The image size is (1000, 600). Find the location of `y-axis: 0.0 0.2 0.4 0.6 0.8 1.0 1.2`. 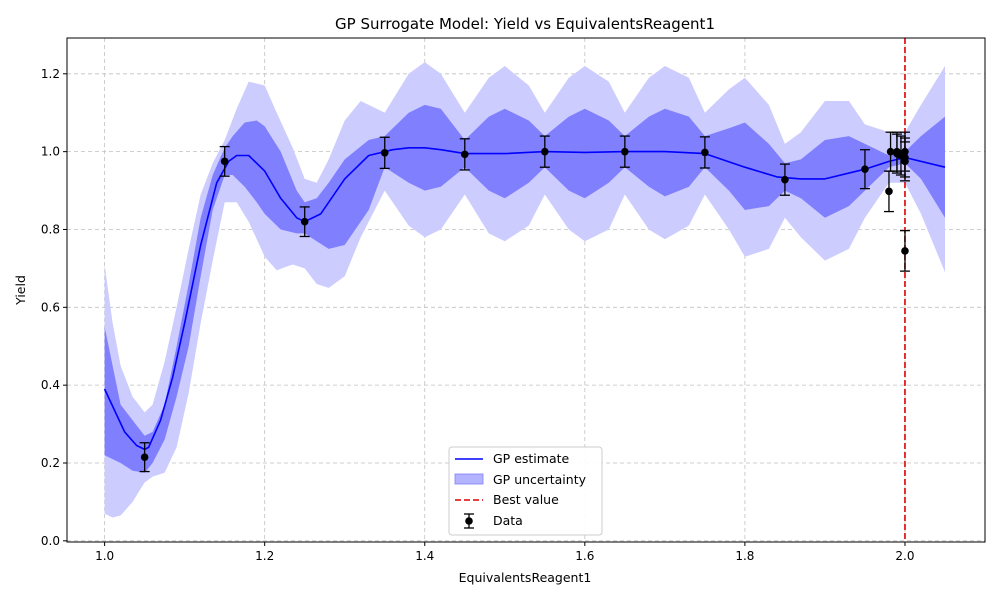

y-axis: 0.0 0.2 0.4 0.6 0.8 1.0 1.2 is located at coordinates (54, 307).